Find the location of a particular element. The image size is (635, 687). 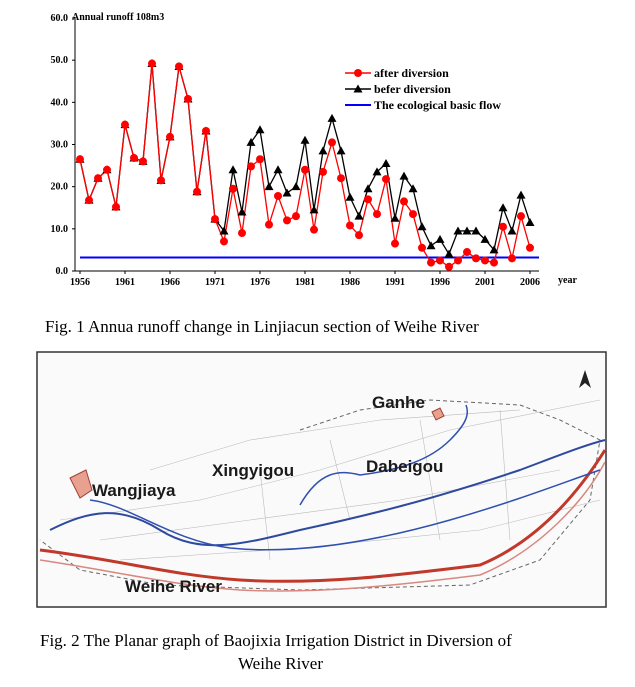

y-tick-label: 50.0 is located at coordinates (60, 60).